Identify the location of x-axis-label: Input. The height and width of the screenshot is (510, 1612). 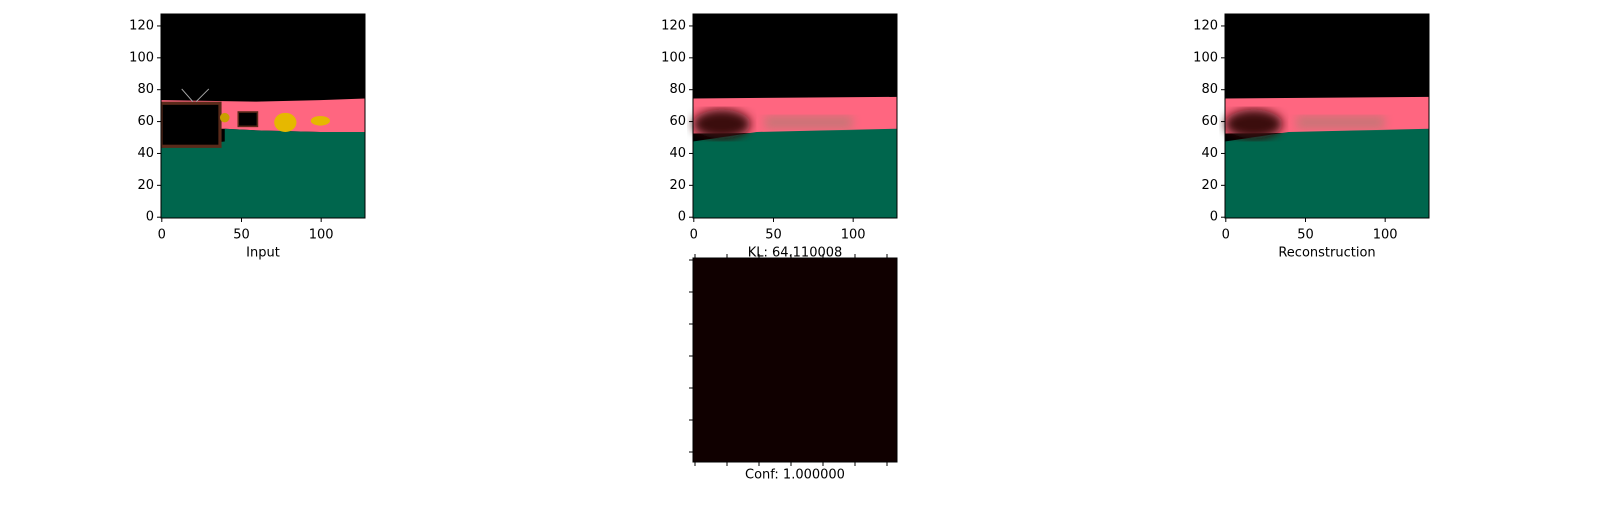
(263, 253).